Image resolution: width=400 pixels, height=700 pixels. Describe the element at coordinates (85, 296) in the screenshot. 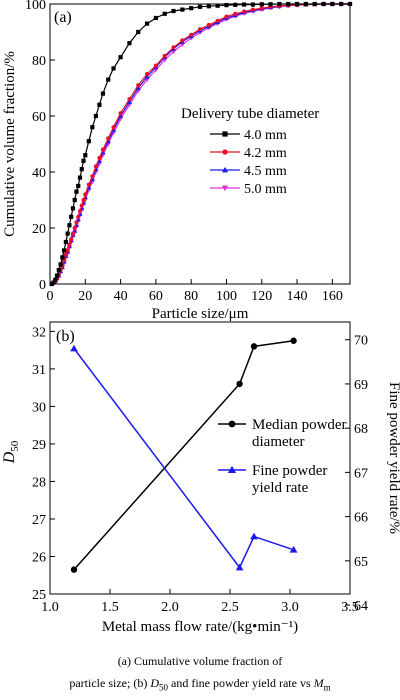

I see `panel-a-xtick-label: 20` at that location.